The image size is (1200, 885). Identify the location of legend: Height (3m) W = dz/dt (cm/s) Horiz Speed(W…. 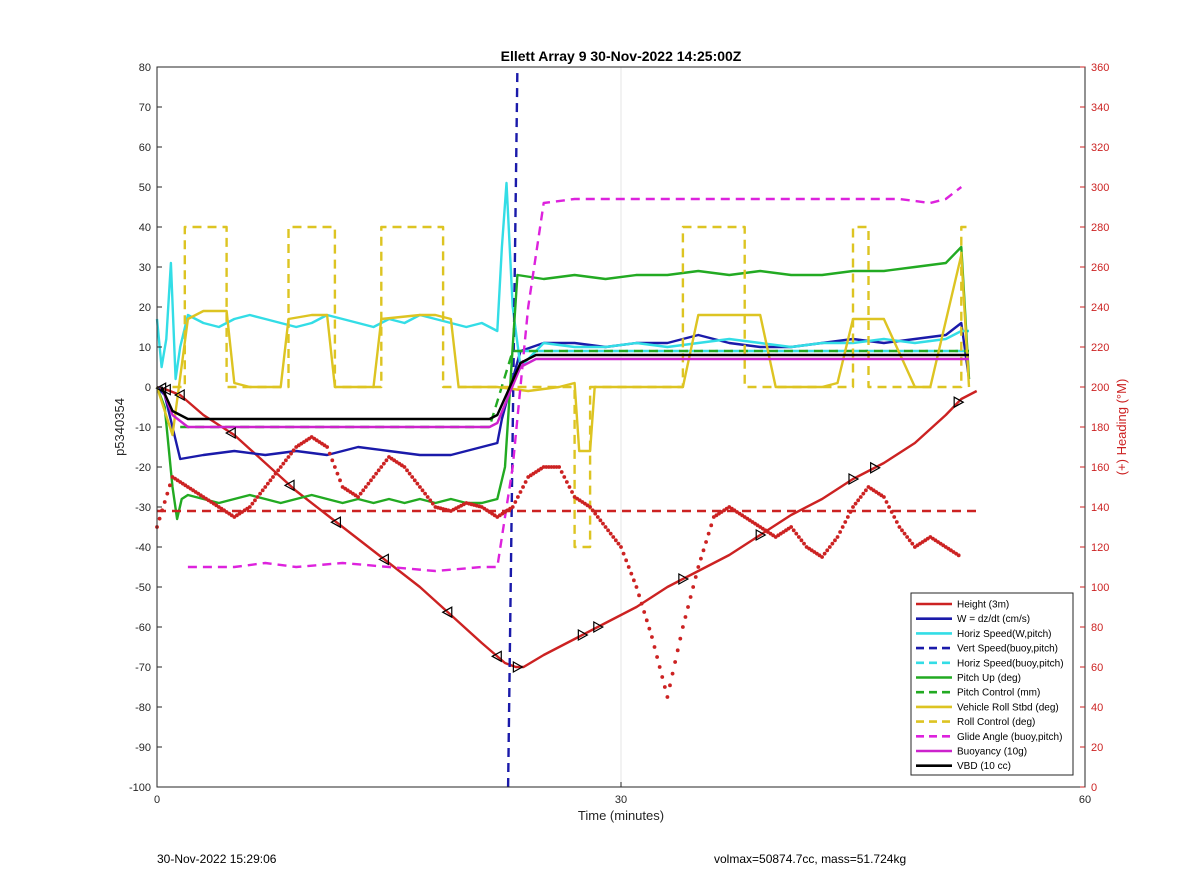
(992, 684).